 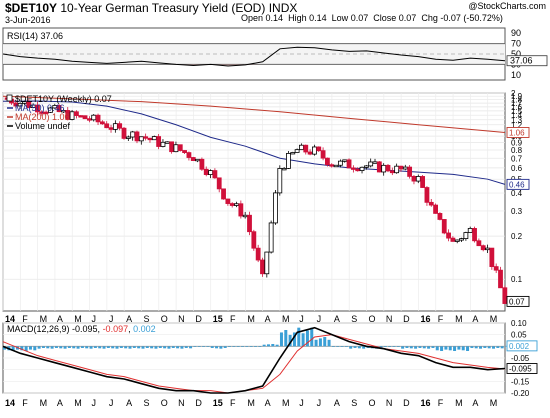 What do you see at coordinates (81, 329) in the screenshot?
I see `macd-label: MACD(12,26,9) -0.095, -0.097, 0.002` at bounding box center [81, 329].